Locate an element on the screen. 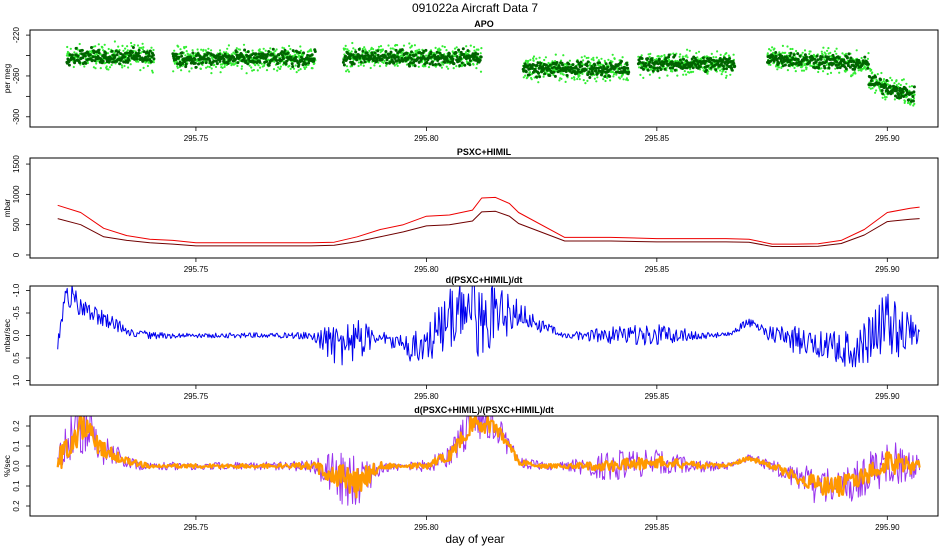 Image resolution: width=950 pixels, height=550 pixels. x-tick-label: 295.90 is located at coordinates (887, 527).